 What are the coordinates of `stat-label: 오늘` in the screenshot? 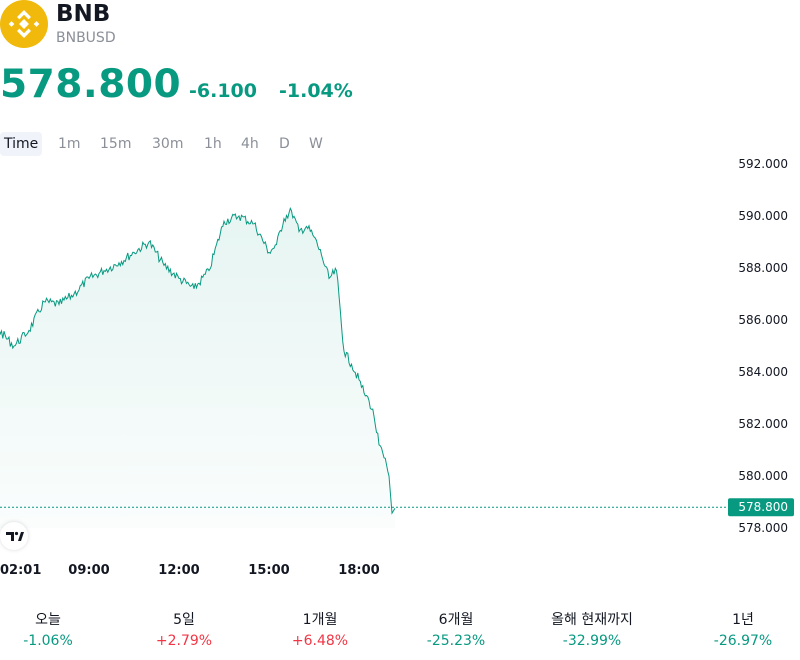 It's located at (48, 620).